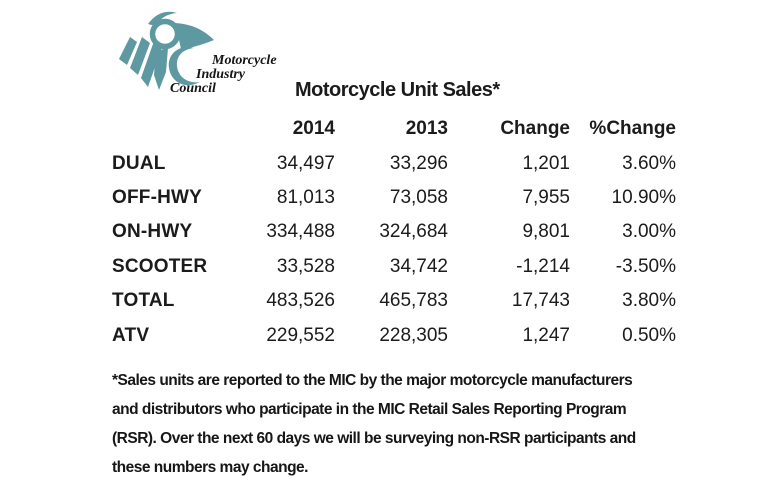 The width and height of the screenshot is (773, 480). I want to click on cell-y2014: 81,013, so click(305, 197).